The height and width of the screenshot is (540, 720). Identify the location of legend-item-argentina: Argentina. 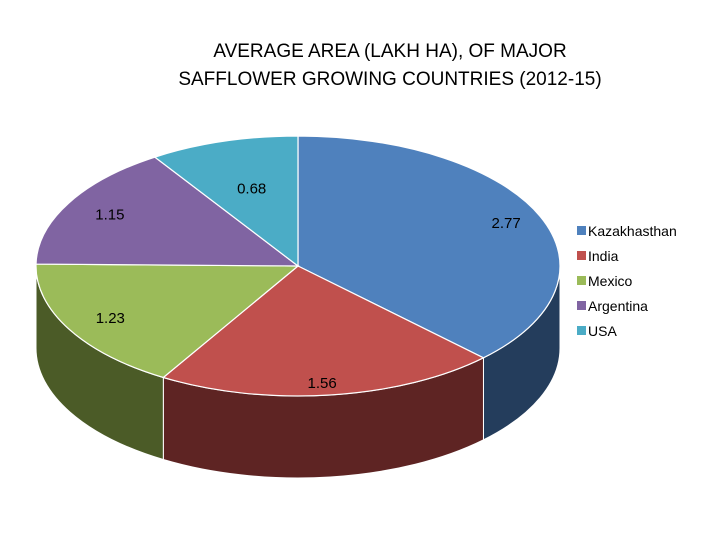
(627, 305).